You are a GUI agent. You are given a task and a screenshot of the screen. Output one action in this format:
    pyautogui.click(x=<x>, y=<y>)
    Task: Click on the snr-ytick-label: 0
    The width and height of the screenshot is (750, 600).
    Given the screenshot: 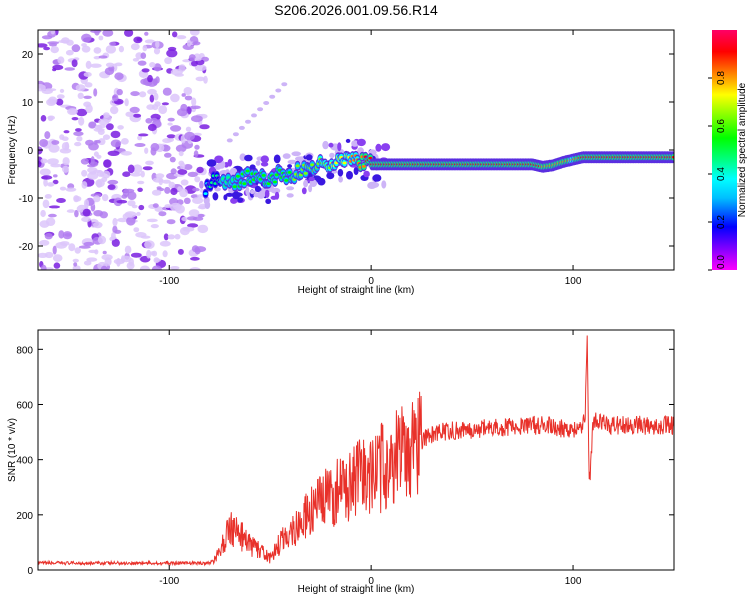 What is the action you would take?
    pyautogui.click(x=30, y=571)
    